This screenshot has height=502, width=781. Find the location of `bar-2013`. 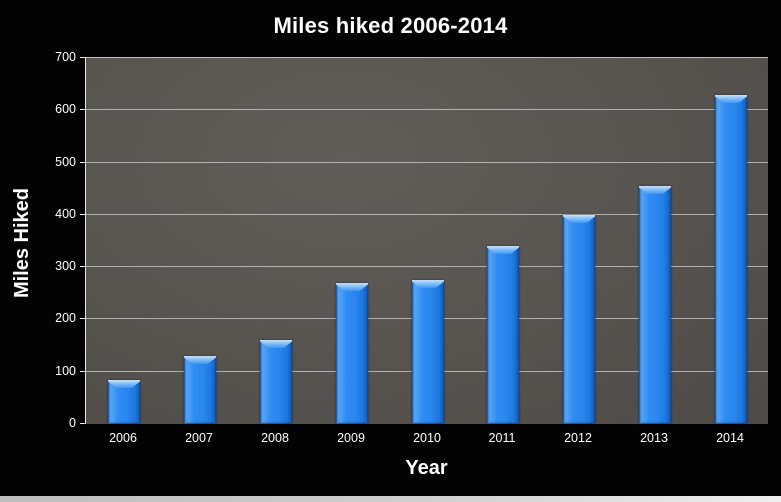

bar-2013 is located at coordinates (655, 305).